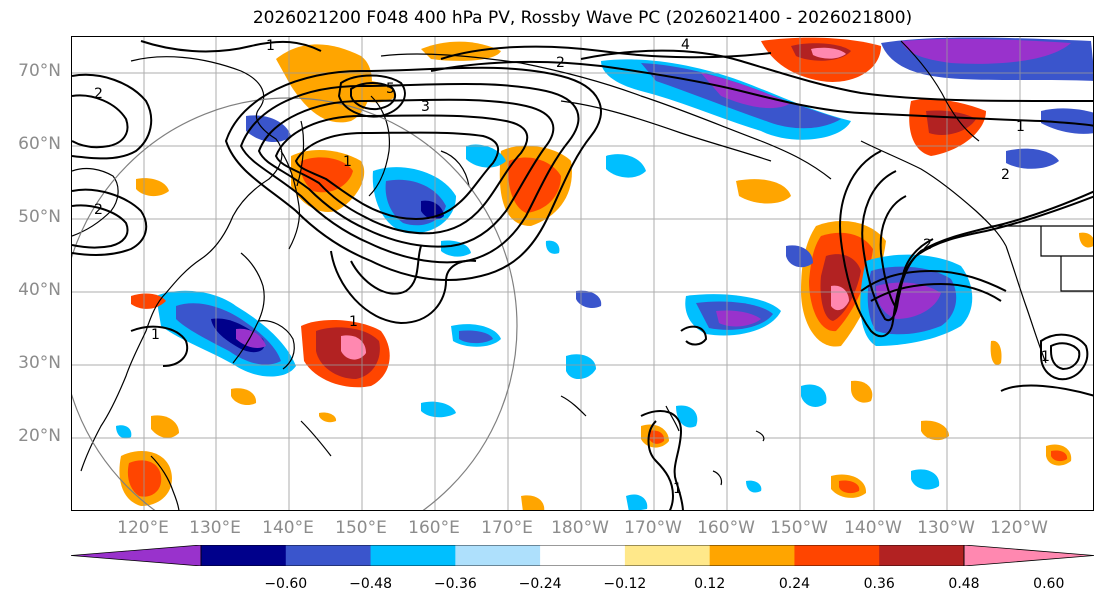 The width and height of the screenshot is (1105, 604). What do you see at coordinates (799, 528) in the screenshot?
I see `lon-label-150w: 150°W` at bounding box center [799, 528].